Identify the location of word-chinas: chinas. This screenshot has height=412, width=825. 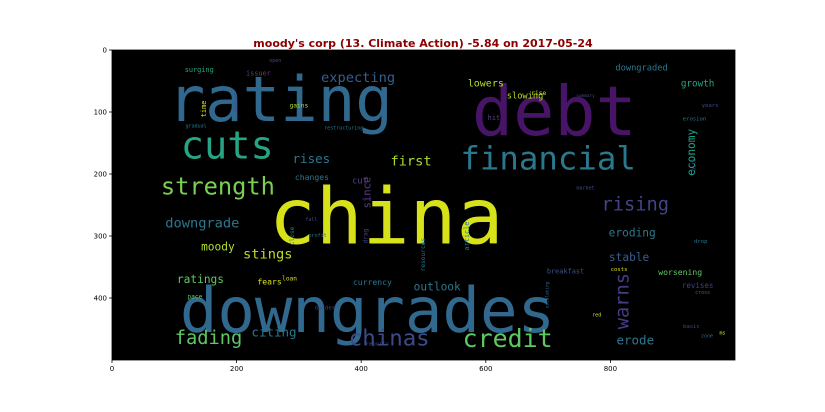
(389, 338).